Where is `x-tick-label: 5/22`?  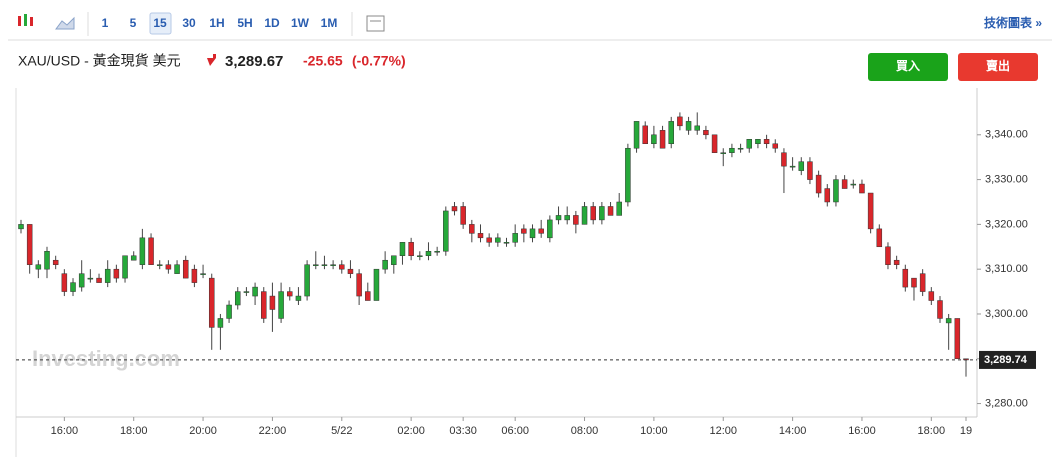
x-tick-label: 5/22 is located at coordinates (341, 431).